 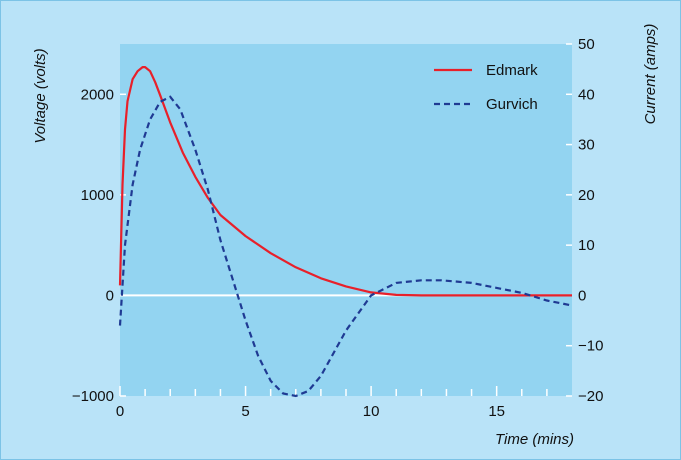 What do you see at coordinates (371, 411) in the screenshot?
I see `x-tick-label: 10` at bounding box center [371, 411].